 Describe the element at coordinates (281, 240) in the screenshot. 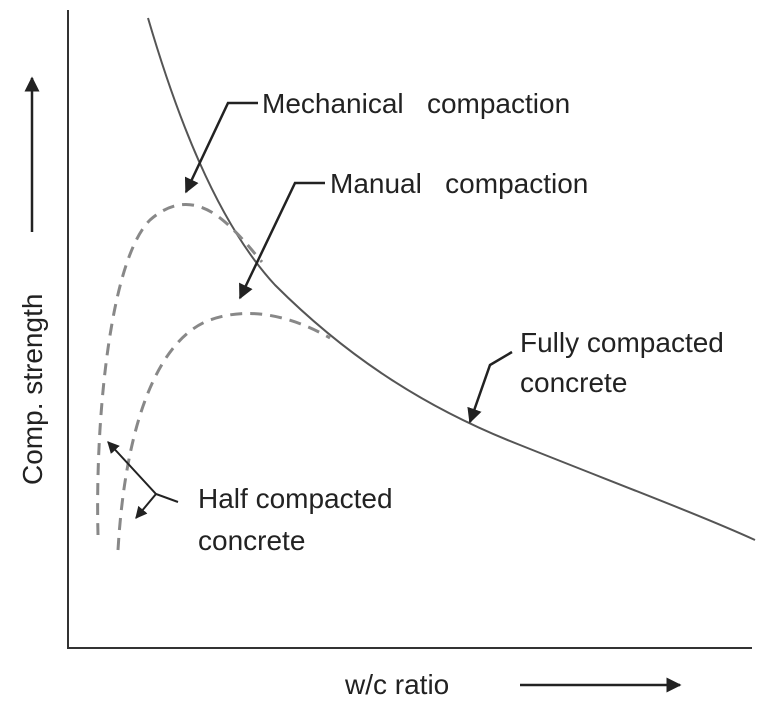

I see `manual-leader` at that location.